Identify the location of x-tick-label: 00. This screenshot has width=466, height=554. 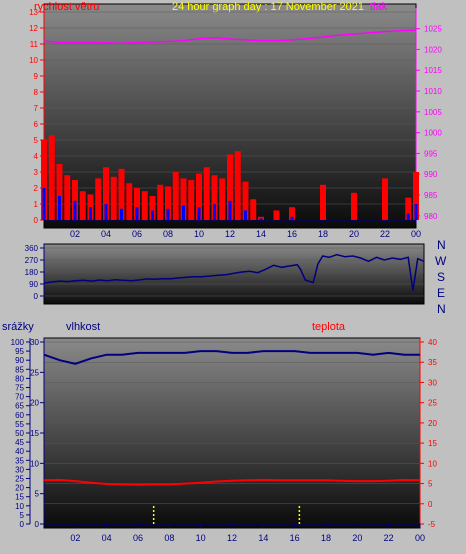
(416, 234).